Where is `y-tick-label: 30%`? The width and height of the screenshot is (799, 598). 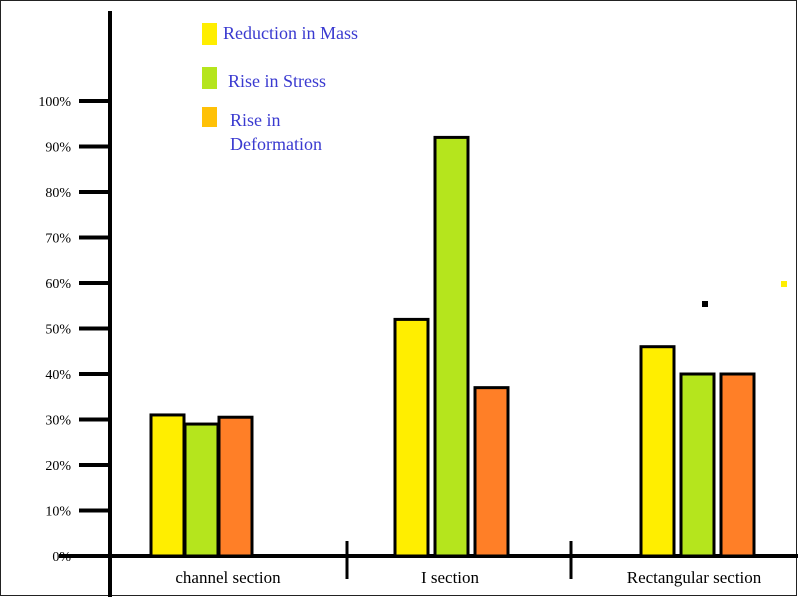
y-tick-label: 30% is located at coordinates (58, 421).